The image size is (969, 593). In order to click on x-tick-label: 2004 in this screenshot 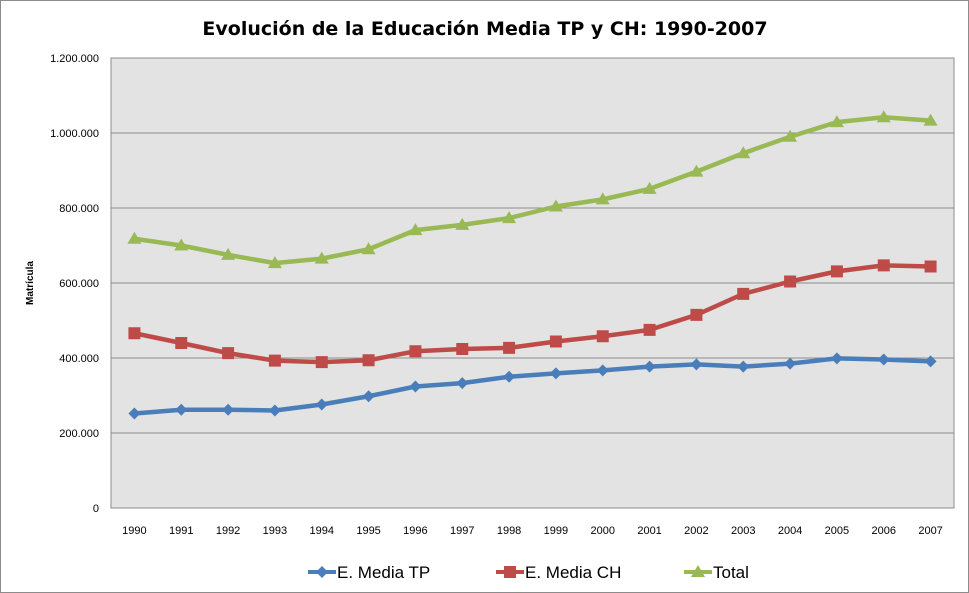, I will do `click(790, 531)`.